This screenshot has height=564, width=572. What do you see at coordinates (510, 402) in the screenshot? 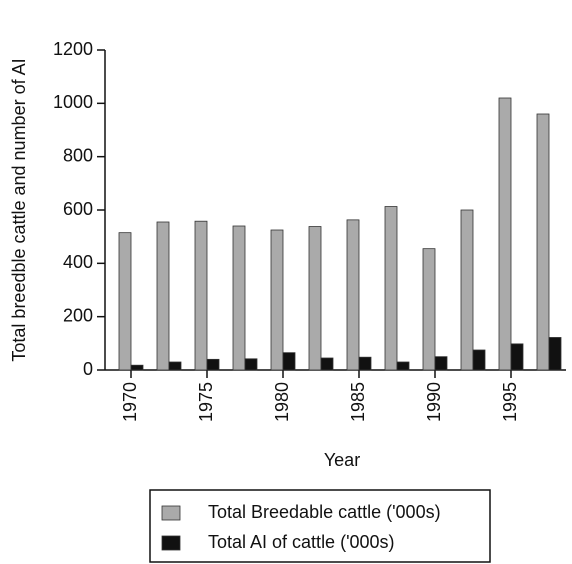
I see `x-tick-label: 1995` at bounding box center [510, 402].